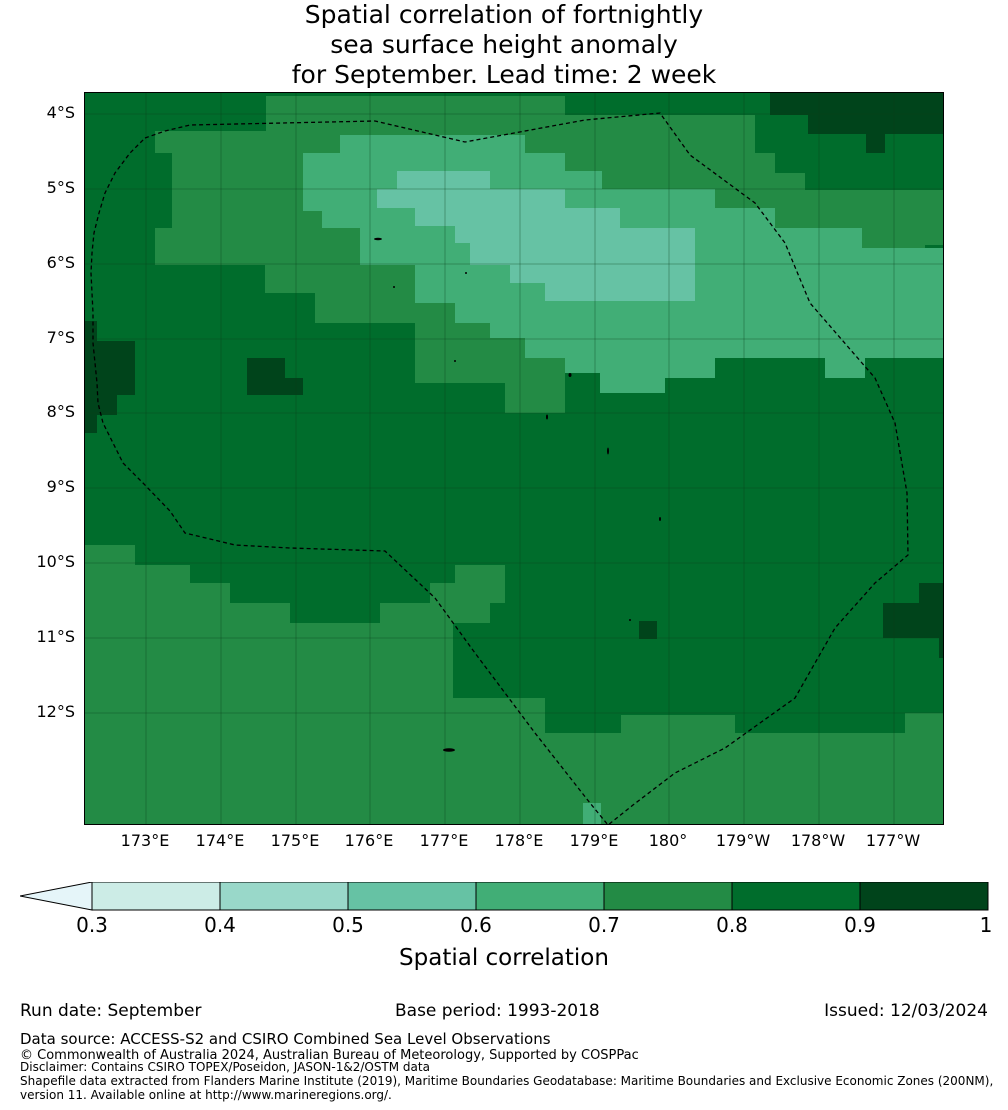  Describe the element at coordinates (55, 636) in the screenshot. I see `lat-label-11s: 11°S` at that location.